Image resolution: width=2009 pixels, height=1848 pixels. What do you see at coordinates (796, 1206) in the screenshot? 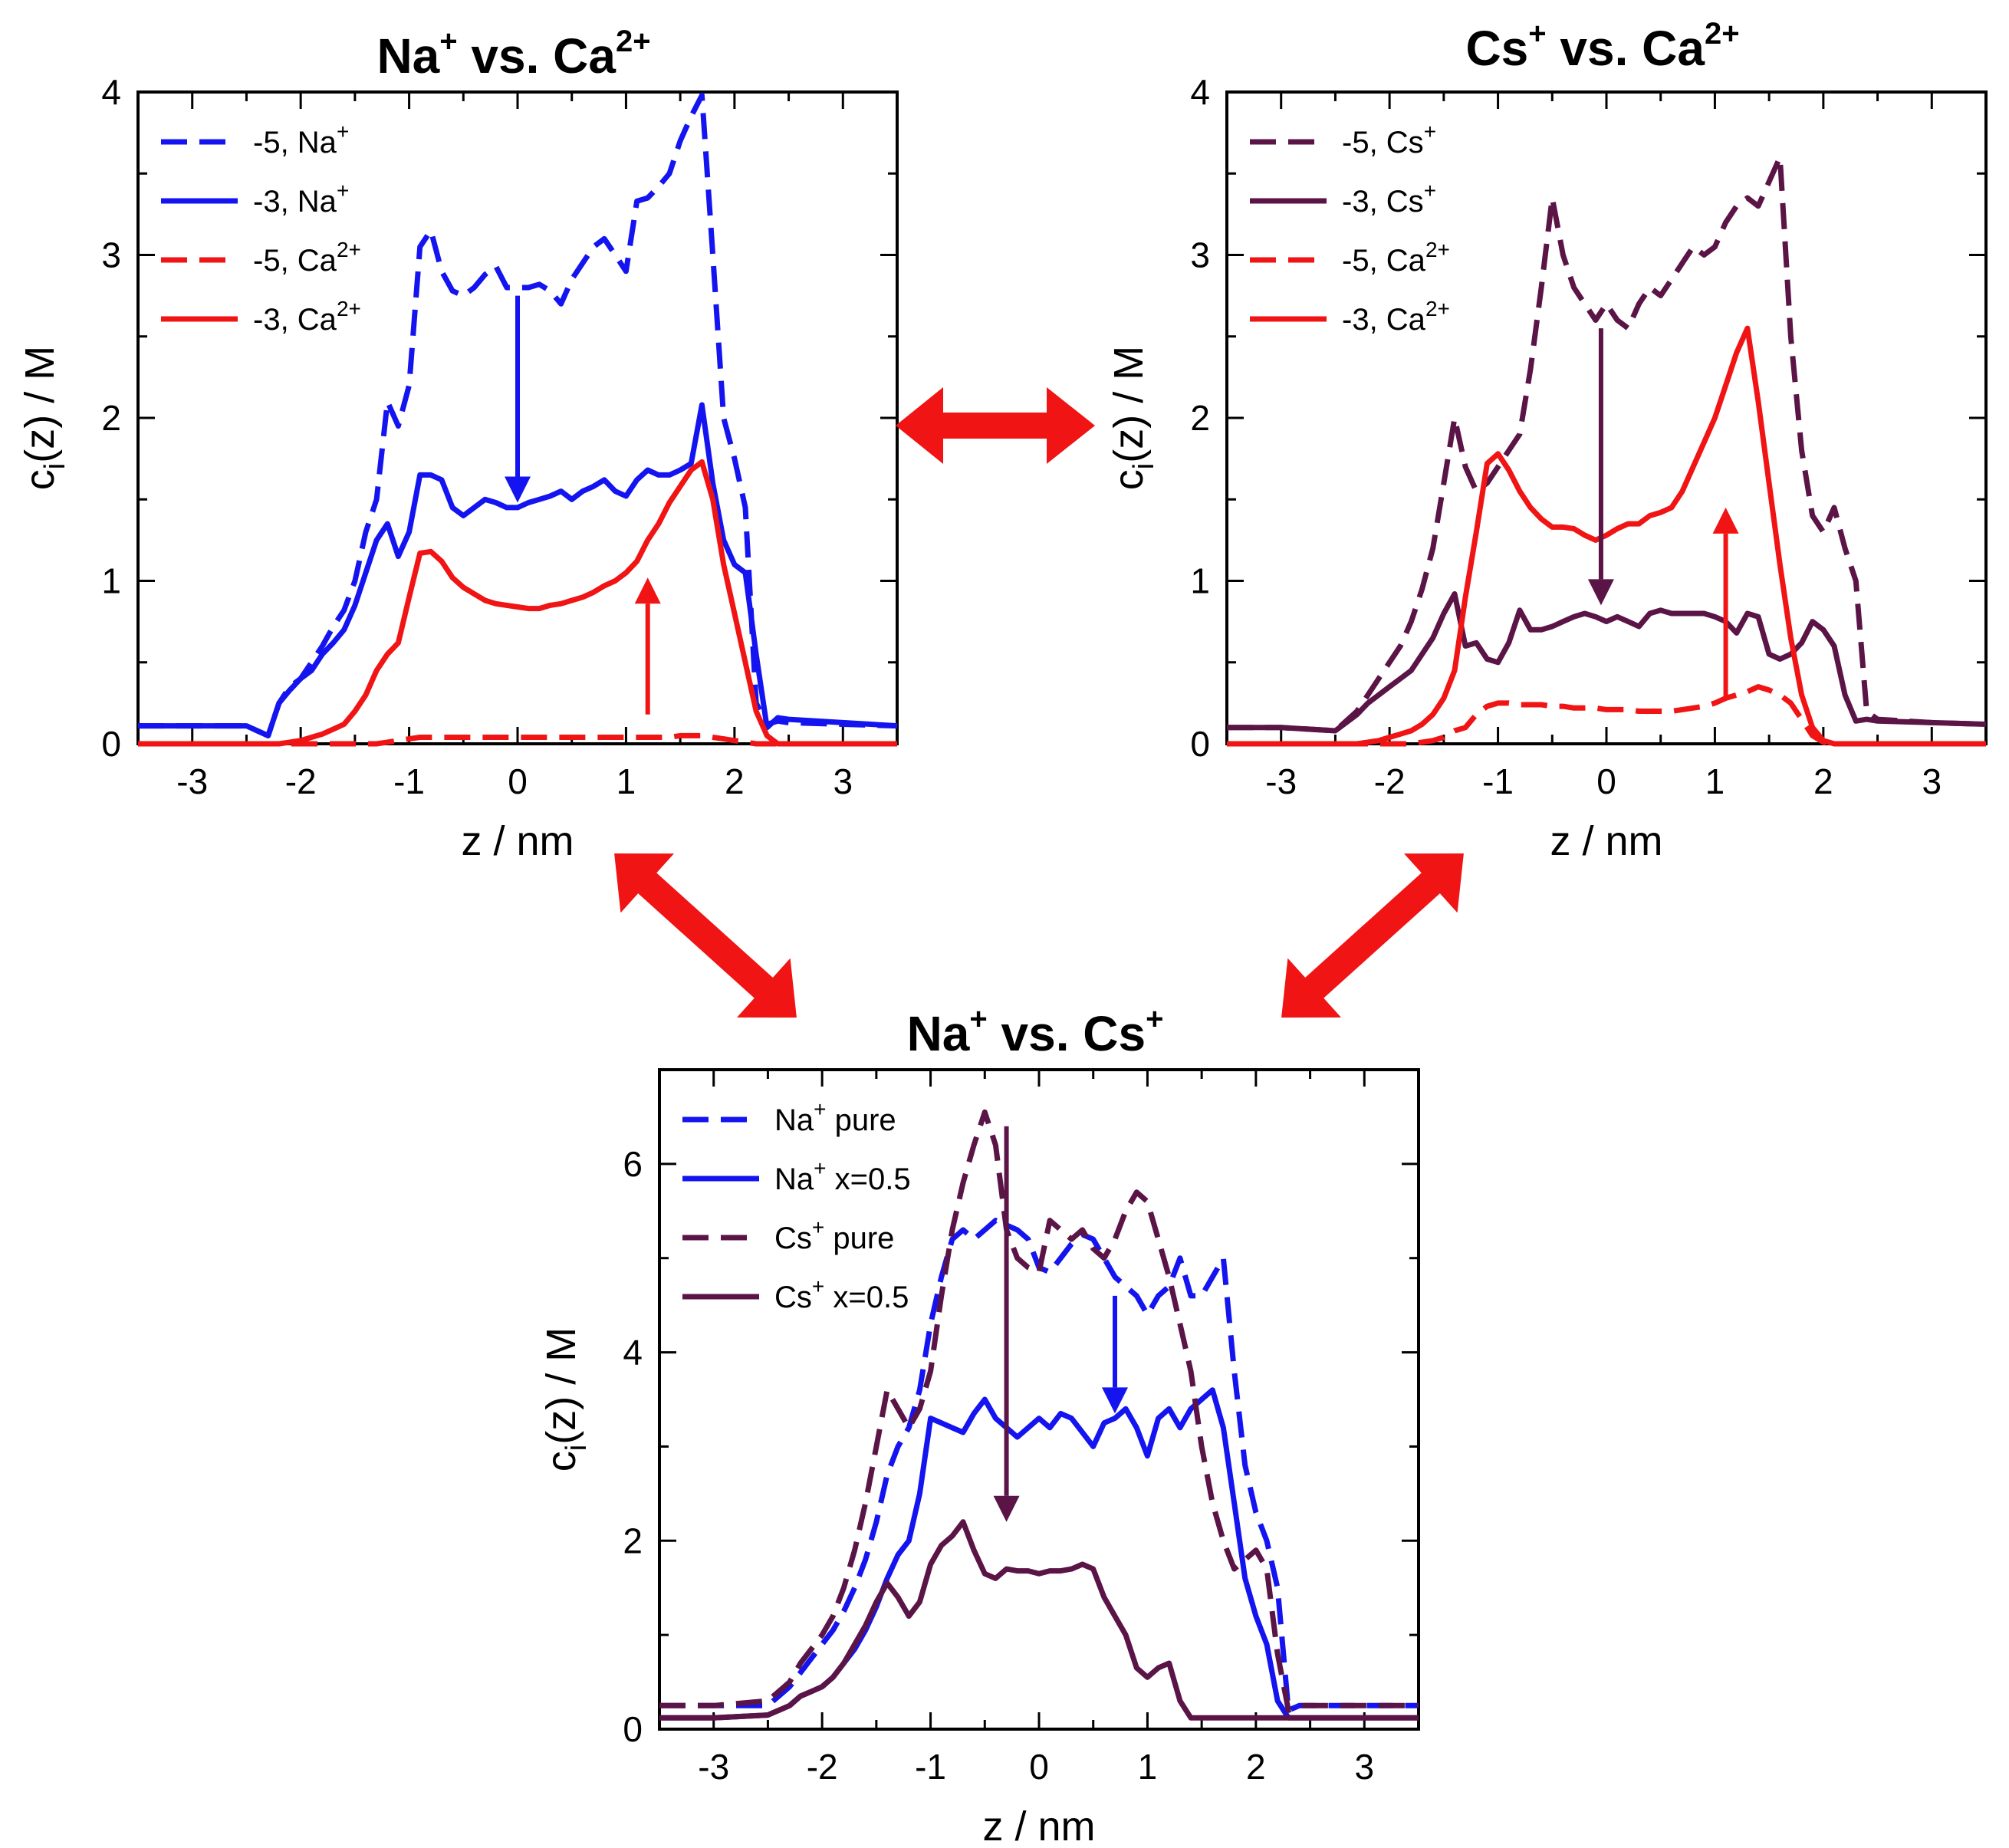
I see `legend: Na+ pure Na+ x=0.5 Cs+ pure Cs+ x=0.5` at bounding box center [796, 1206].